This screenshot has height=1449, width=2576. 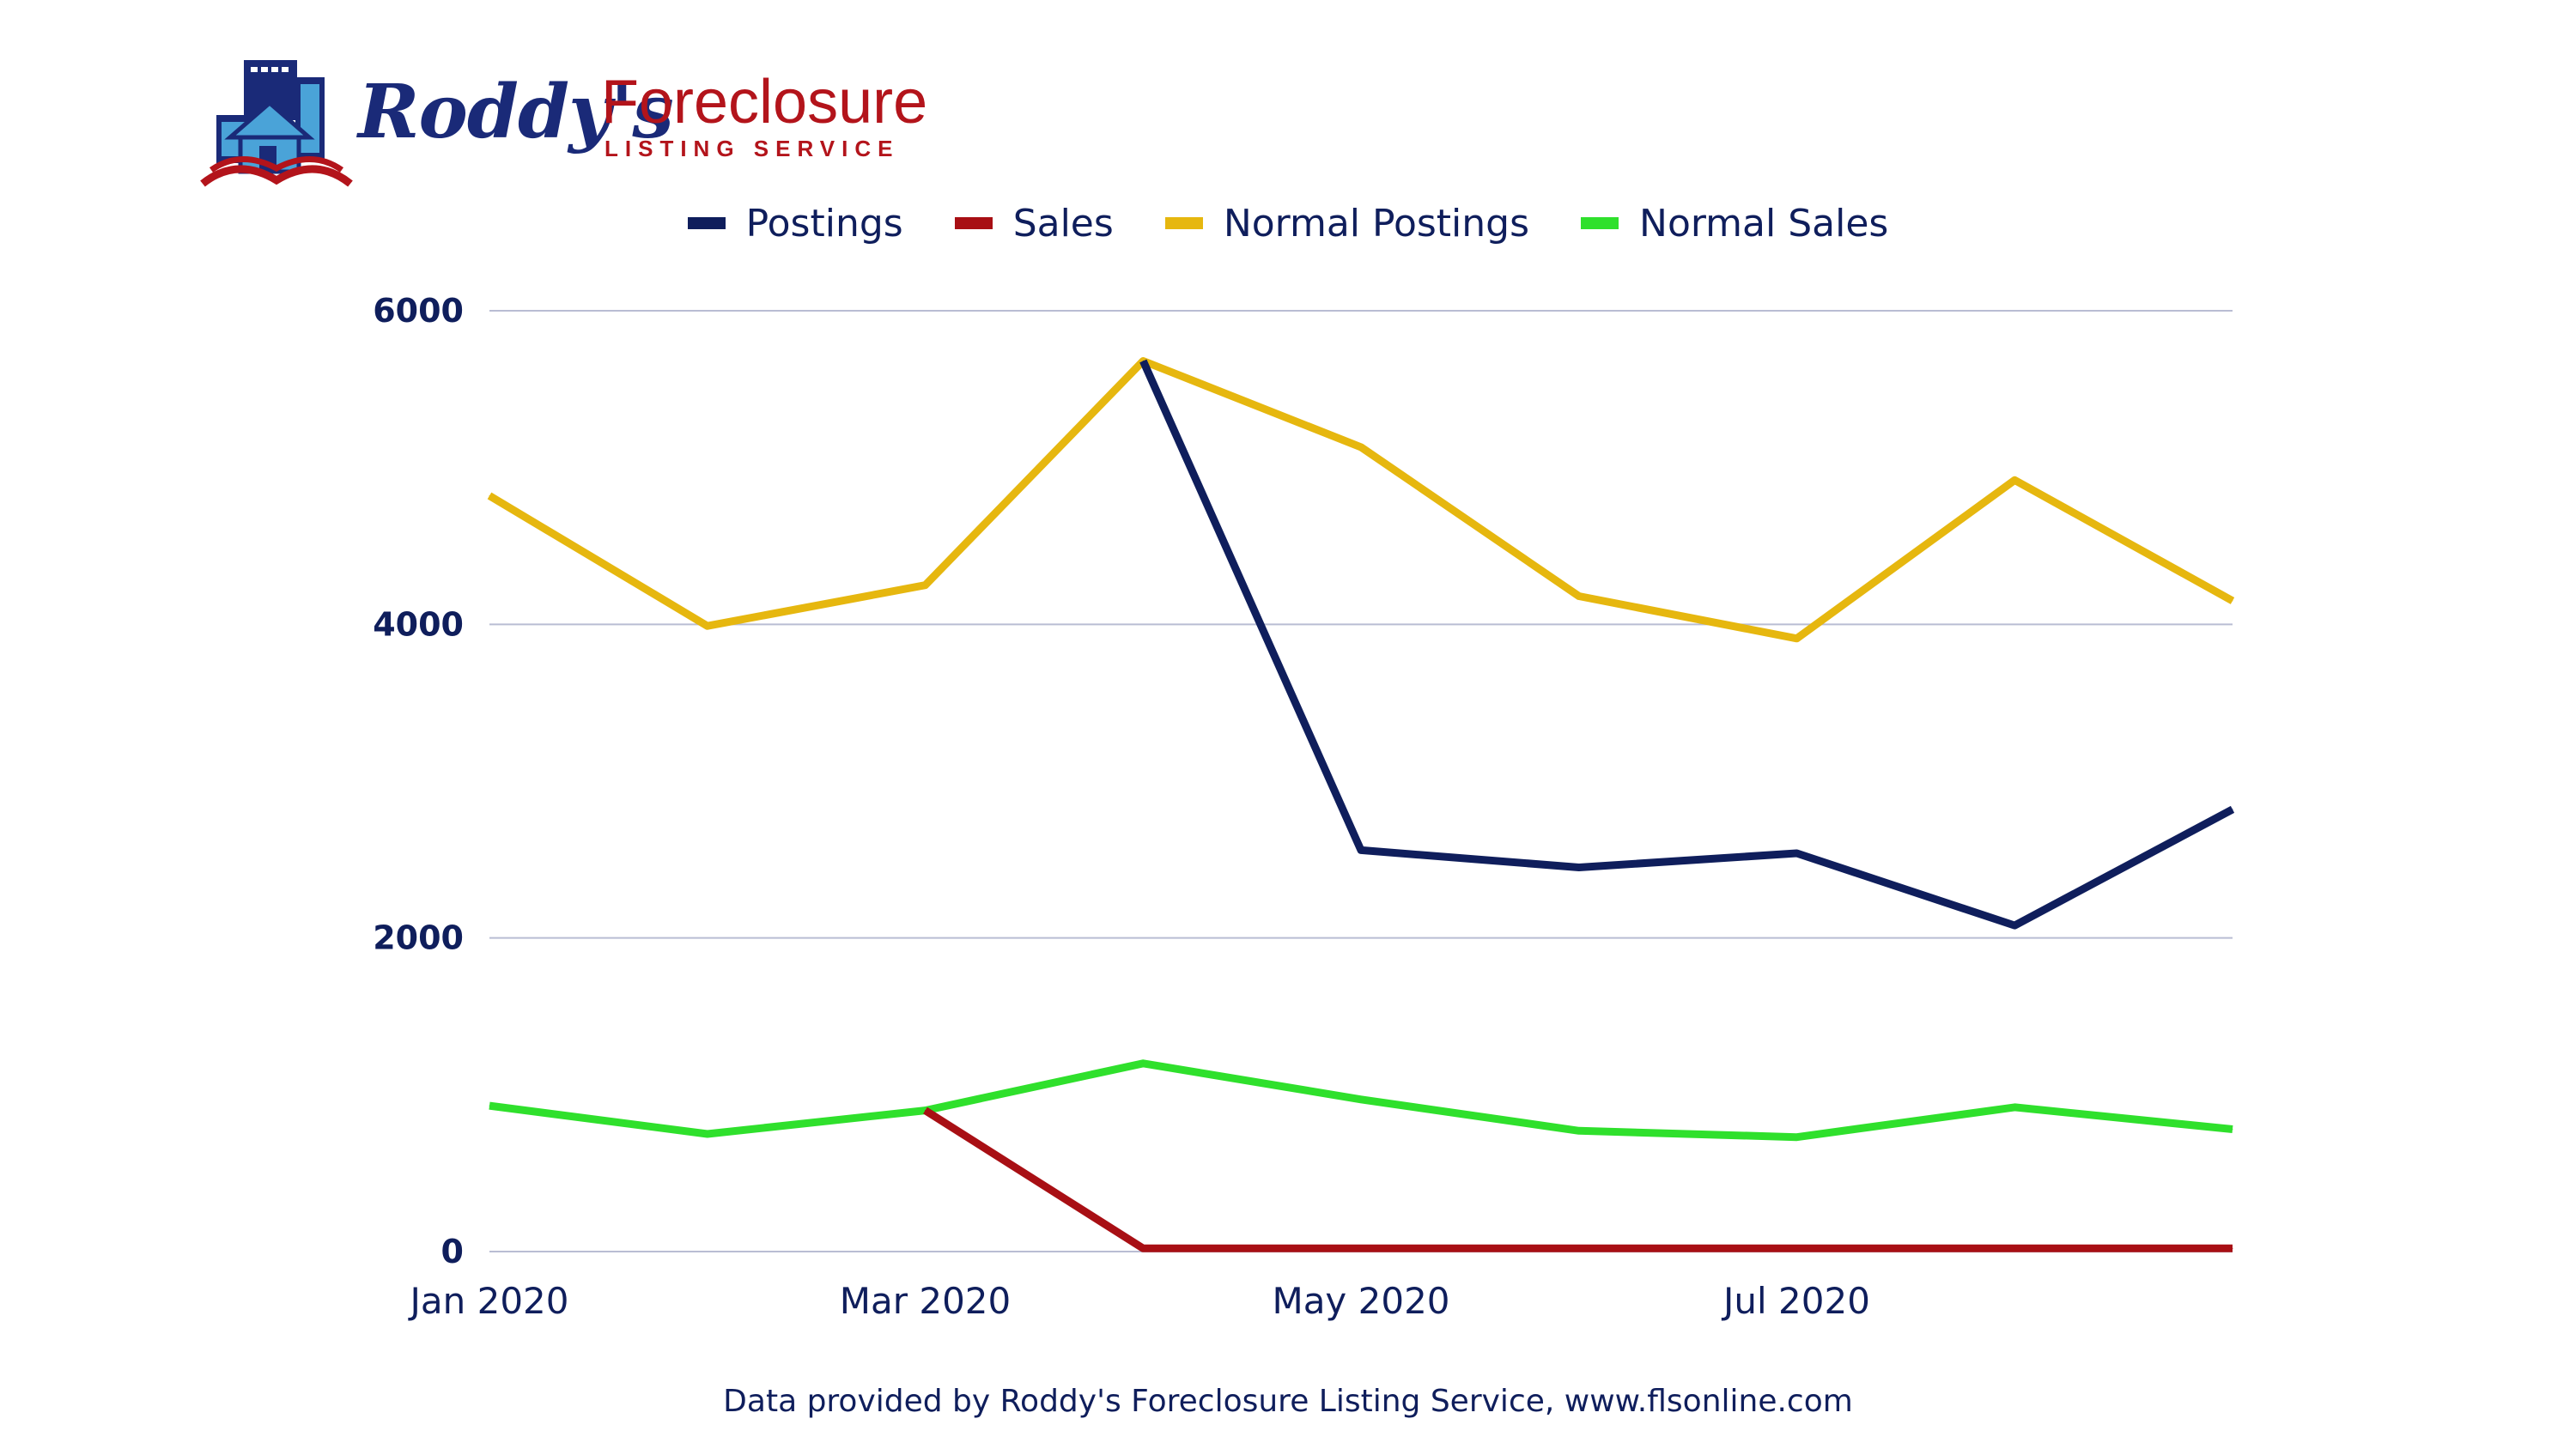 What do you see at coordinates (764, 102) in the screenshot?
I see `logo-main-text: Foreclosure` at bounding box center [764, 102].